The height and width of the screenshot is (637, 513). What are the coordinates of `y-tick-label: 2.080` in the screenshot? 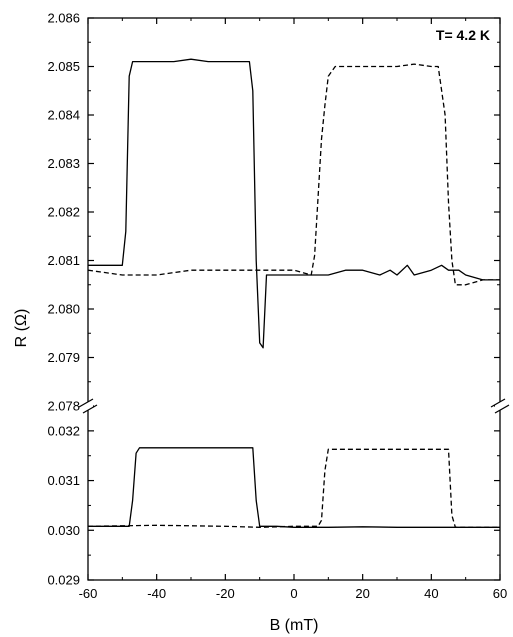 It's located at (63, 309).